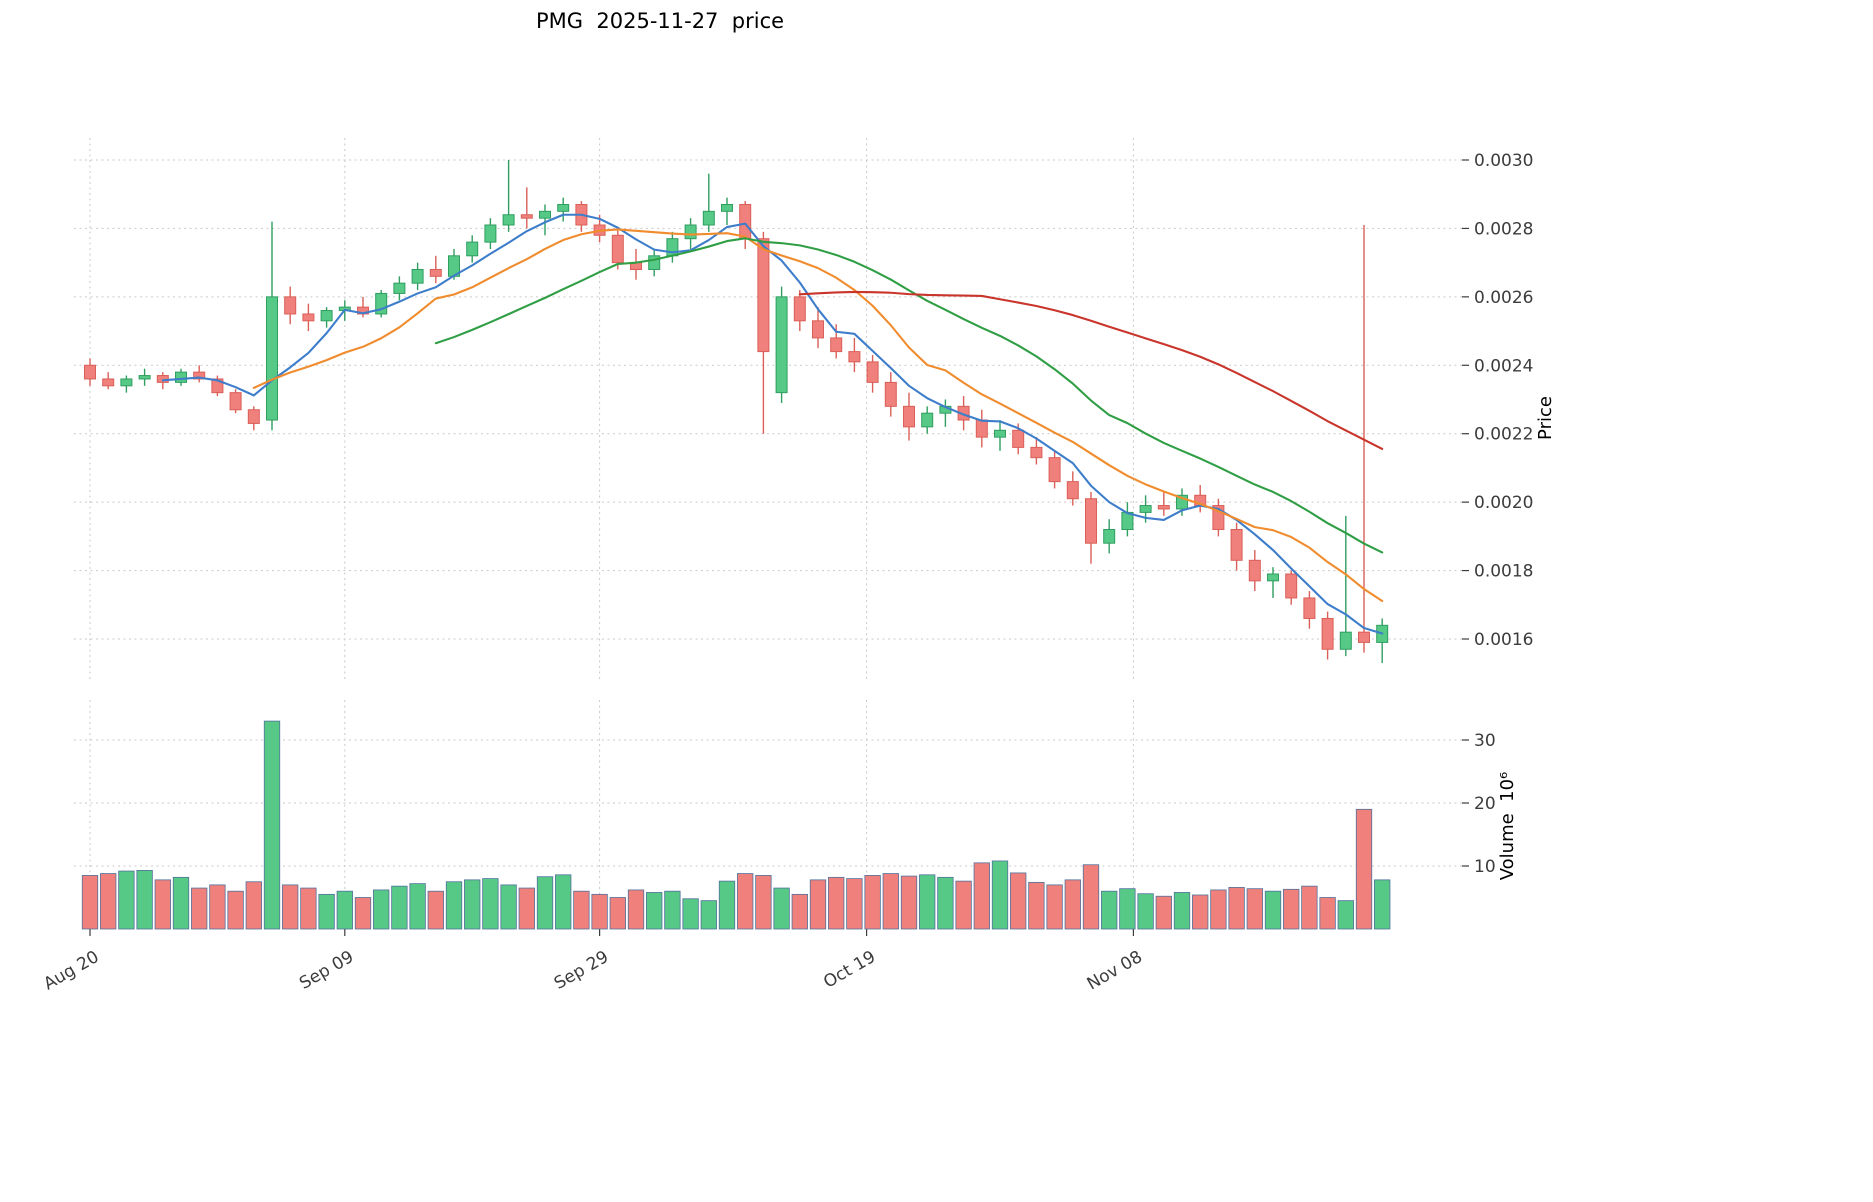 The width and height of the screenshot is (1873, 1202). Describe the element at coordinates (1503, 640) in the screenshot. I see `price-tick-label: 0.0016` at that location.